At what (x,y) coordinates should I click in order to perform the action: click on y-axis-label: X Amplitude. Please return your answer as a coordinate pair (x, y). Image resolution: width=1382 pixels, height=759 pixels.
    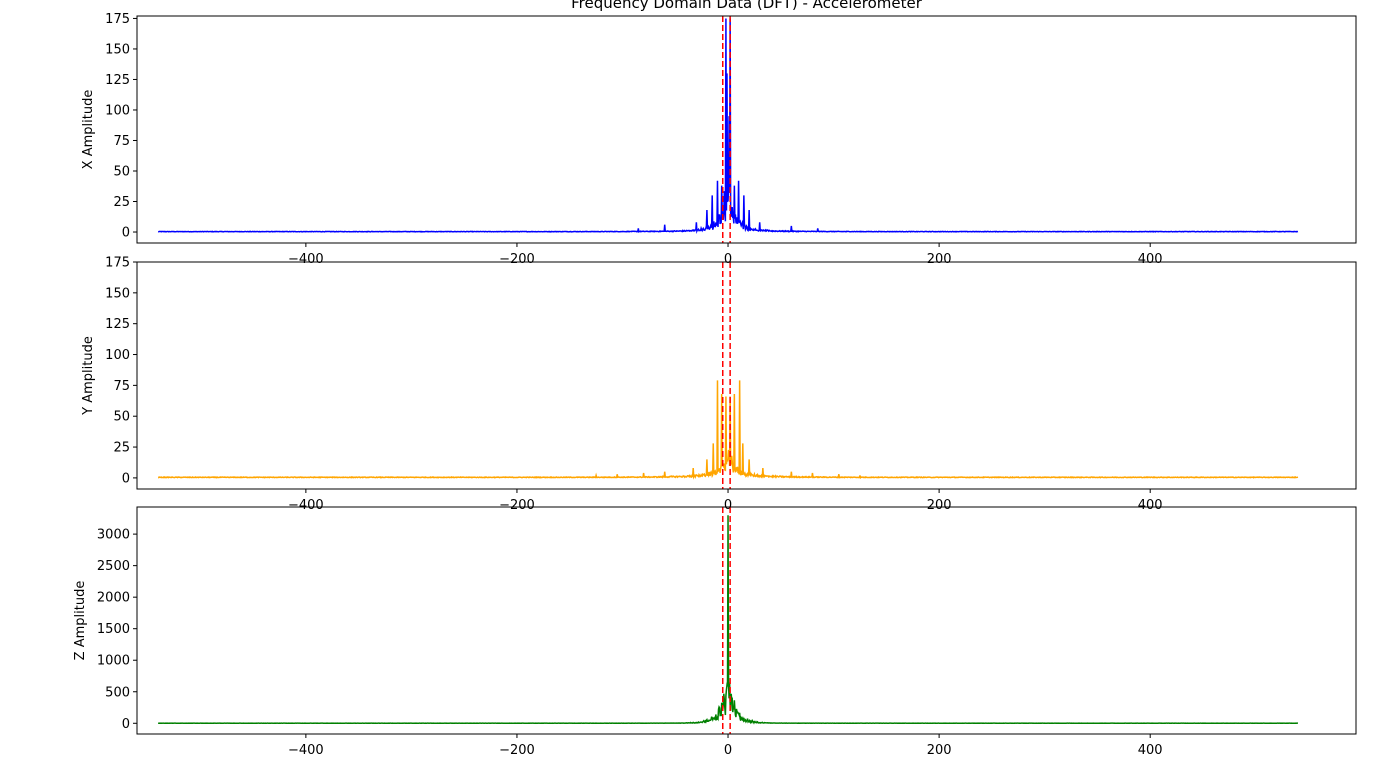
    Looking at the image, I should click on (88, 130).